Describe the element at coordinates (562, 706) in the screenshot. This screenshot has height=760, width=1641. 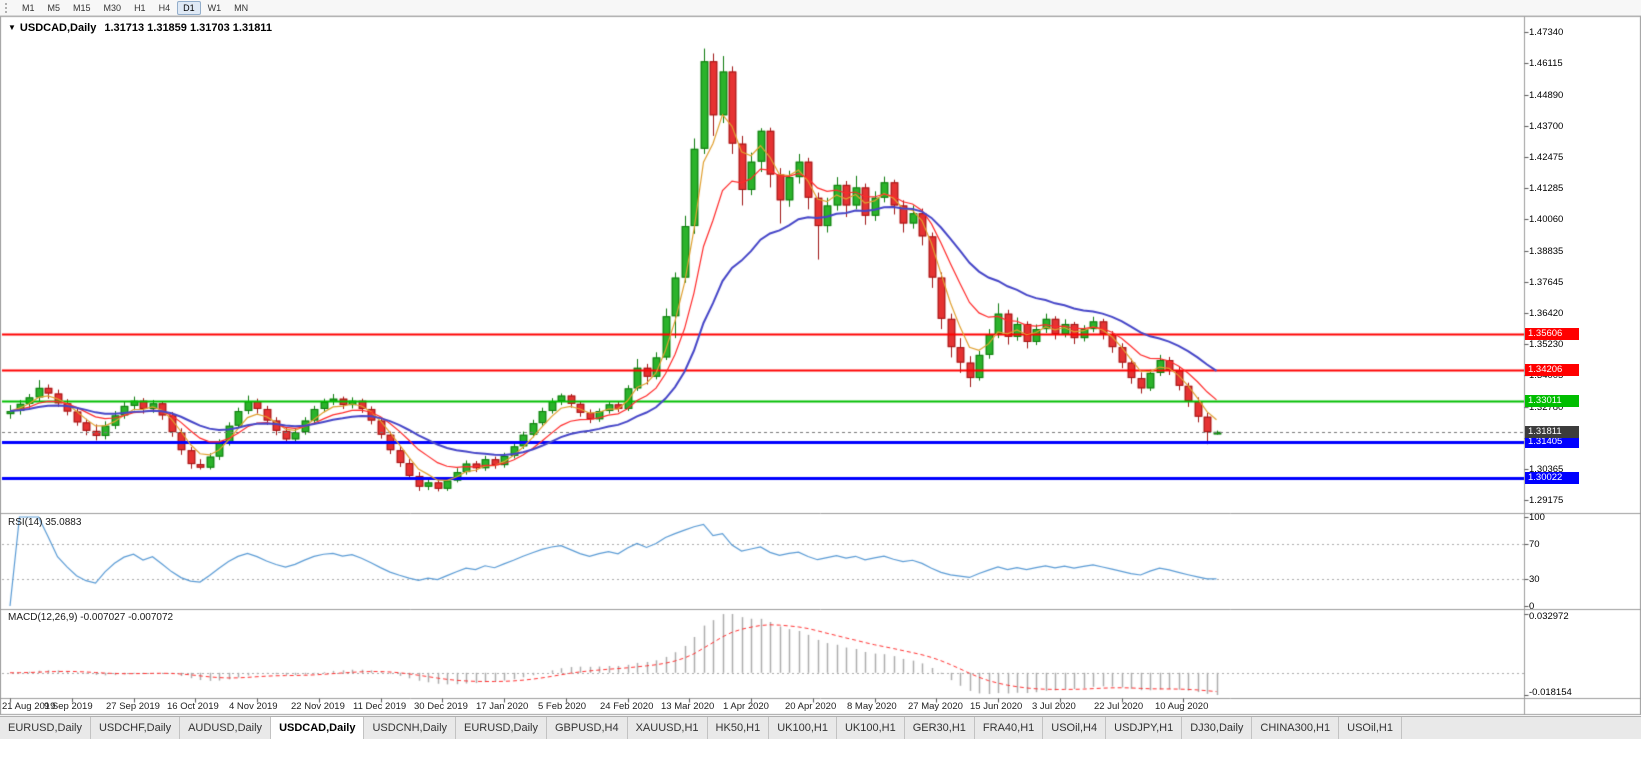
I see `date-label: 5 Feb 2020` at that location.